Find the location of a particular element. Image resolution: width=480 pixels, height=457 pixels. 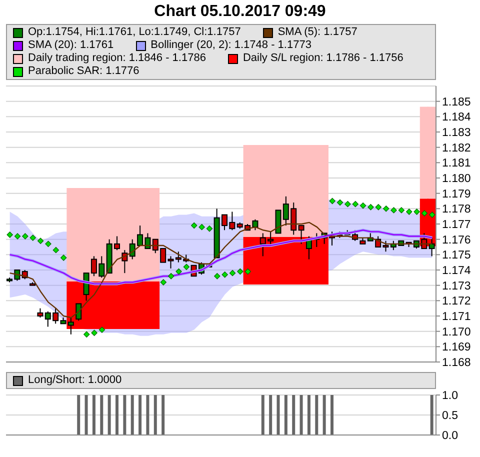

y-tick-label: 1.171 is located at coordinates (456, 317).